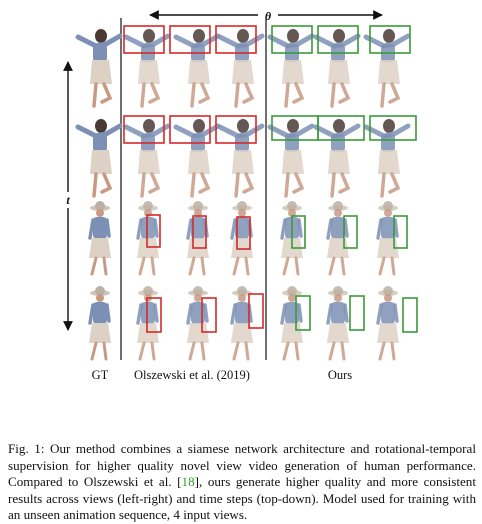 The width and height of the screenshot is (482, 524). What do you see at coordinates (188, 482) in the screenshot?
I see `citation-link: 18` at bounding box center [188, 482].